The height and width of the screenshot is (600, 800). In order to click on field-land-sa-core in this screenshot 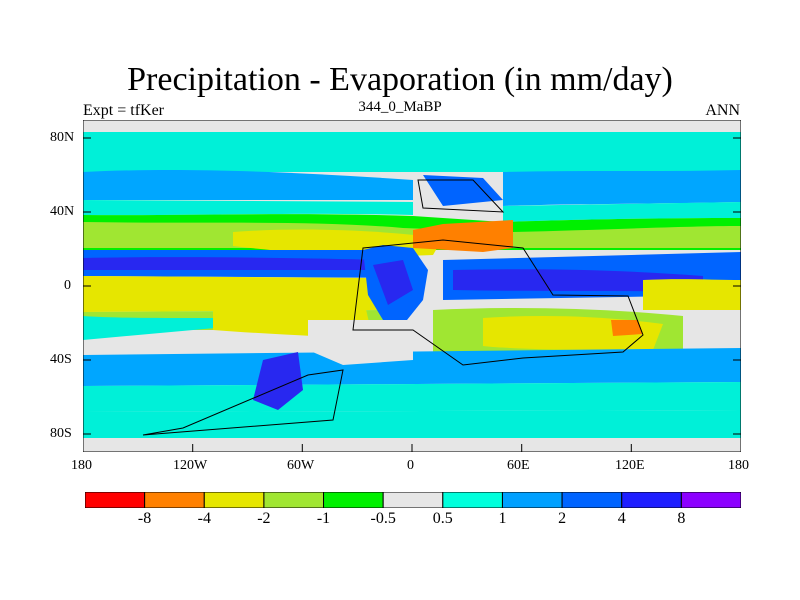, I will do `click(393, 282)`.